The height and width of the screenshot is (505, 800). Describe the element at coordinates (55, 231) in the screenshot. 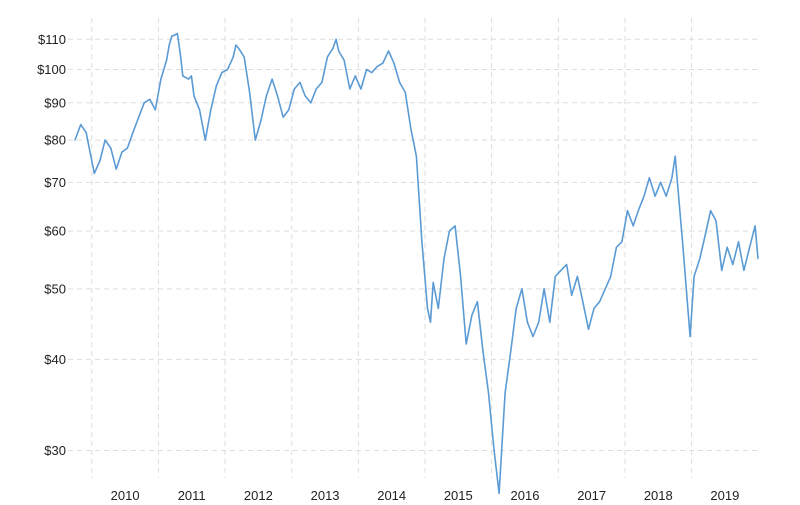

I see `y-tick-label: $60` at that location.